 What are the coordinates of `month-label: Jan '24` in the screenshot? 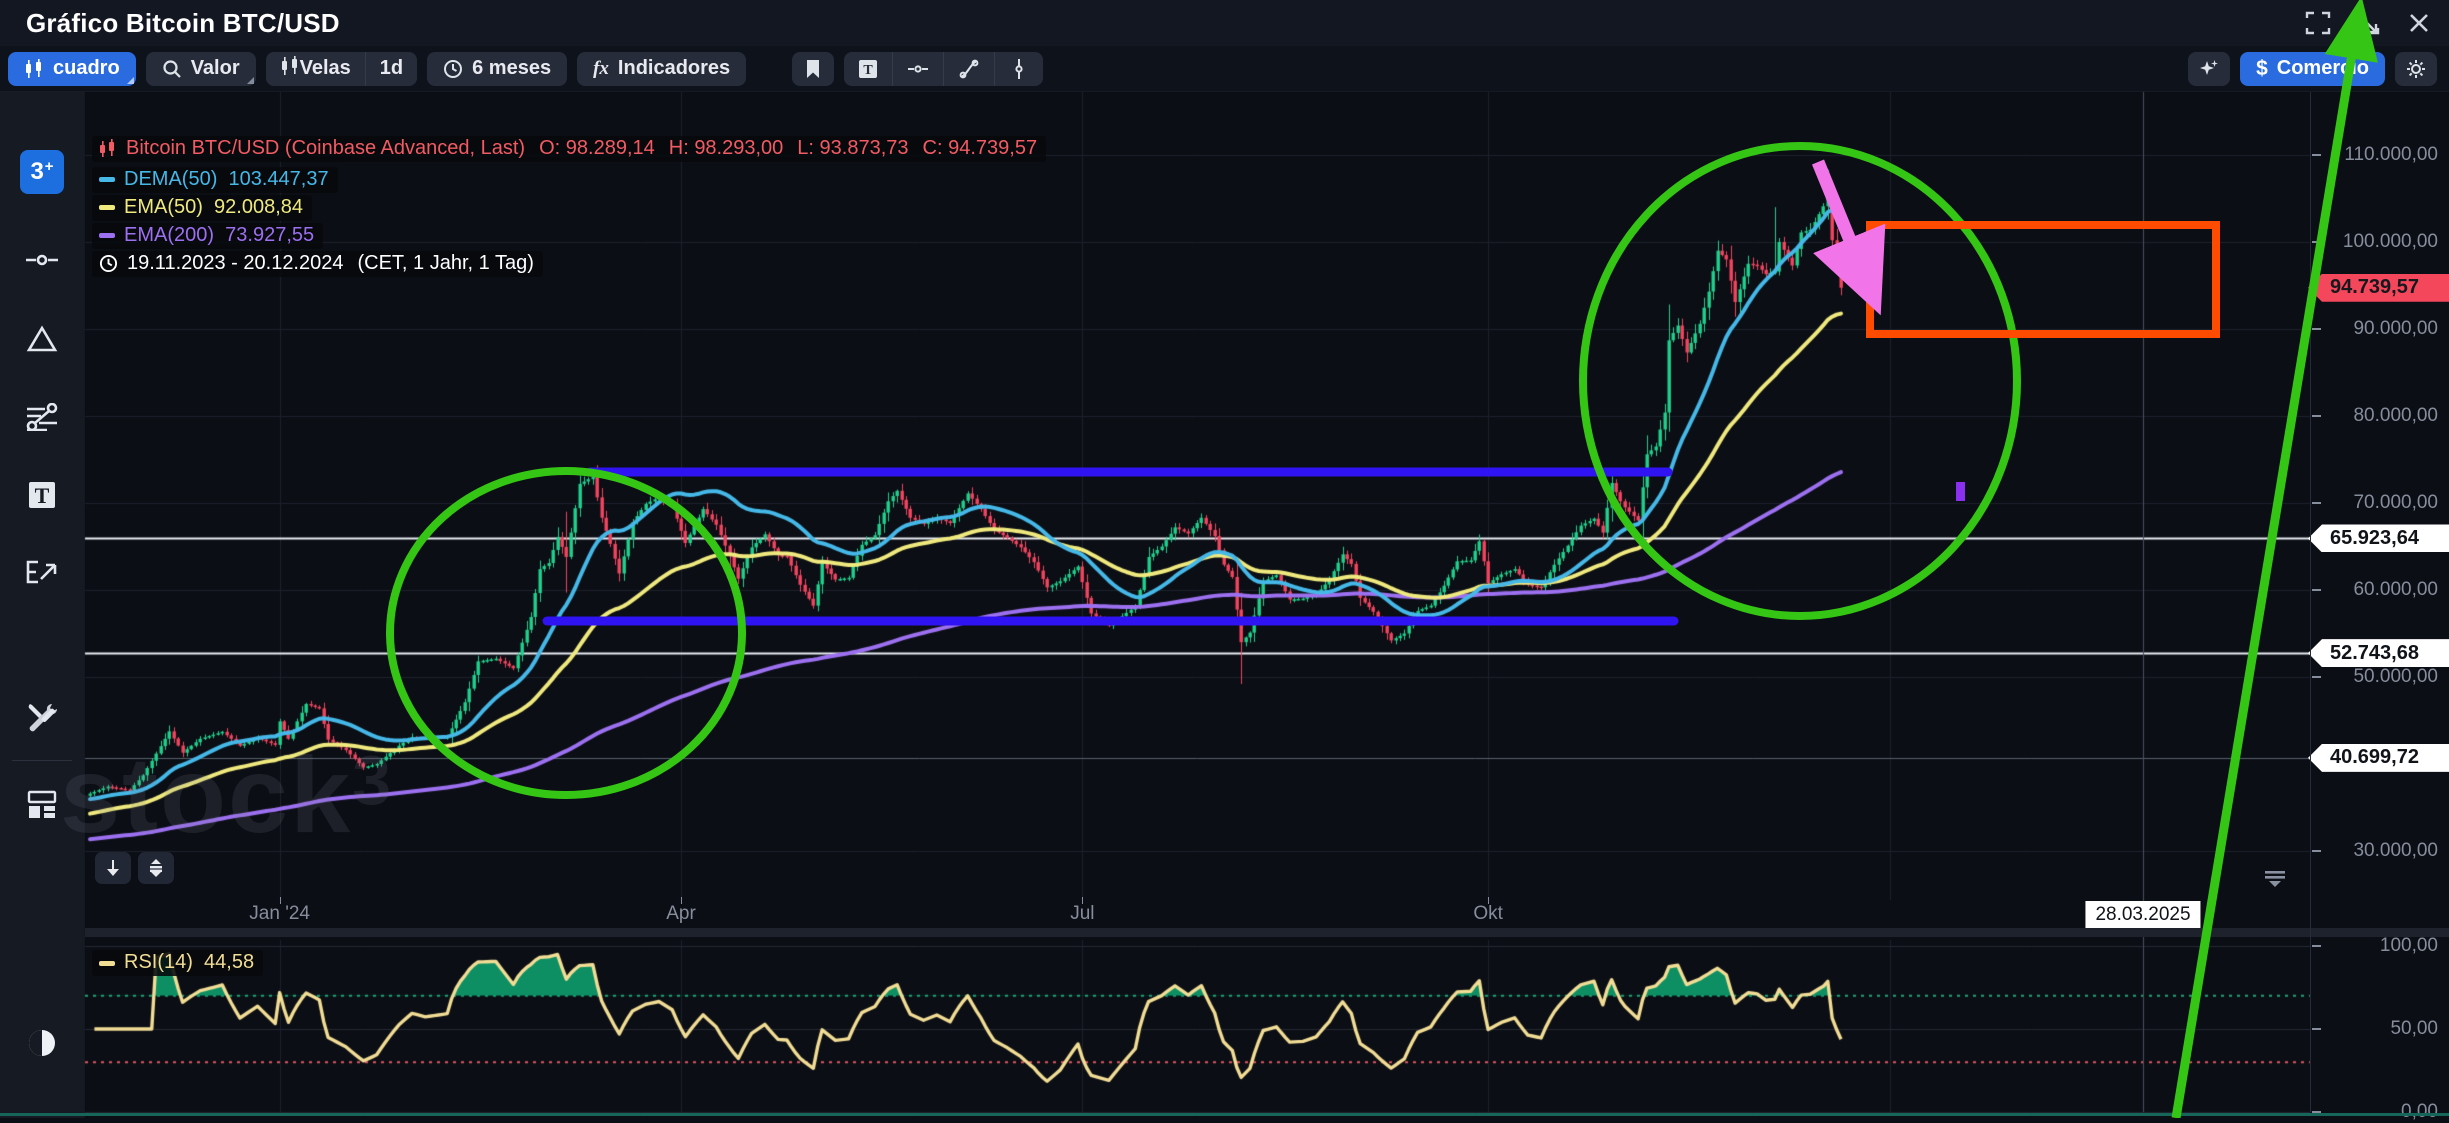 It's located at (279, 913).